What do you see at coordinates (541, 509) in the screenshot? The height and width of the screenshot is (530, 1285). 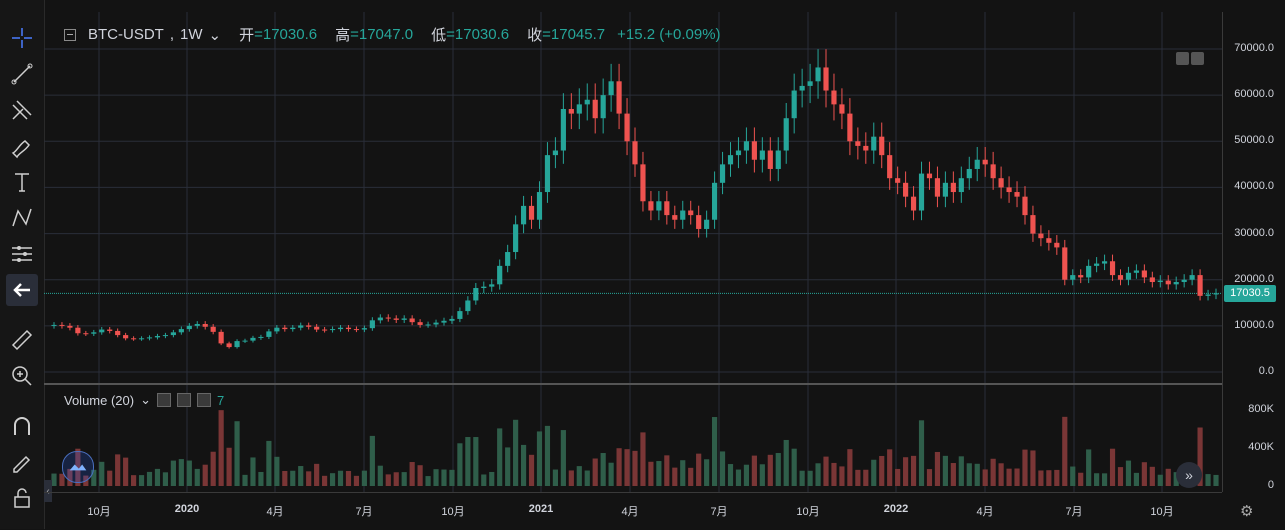 I see `time-tick-label: 2021` at bounding box center [541, 509].